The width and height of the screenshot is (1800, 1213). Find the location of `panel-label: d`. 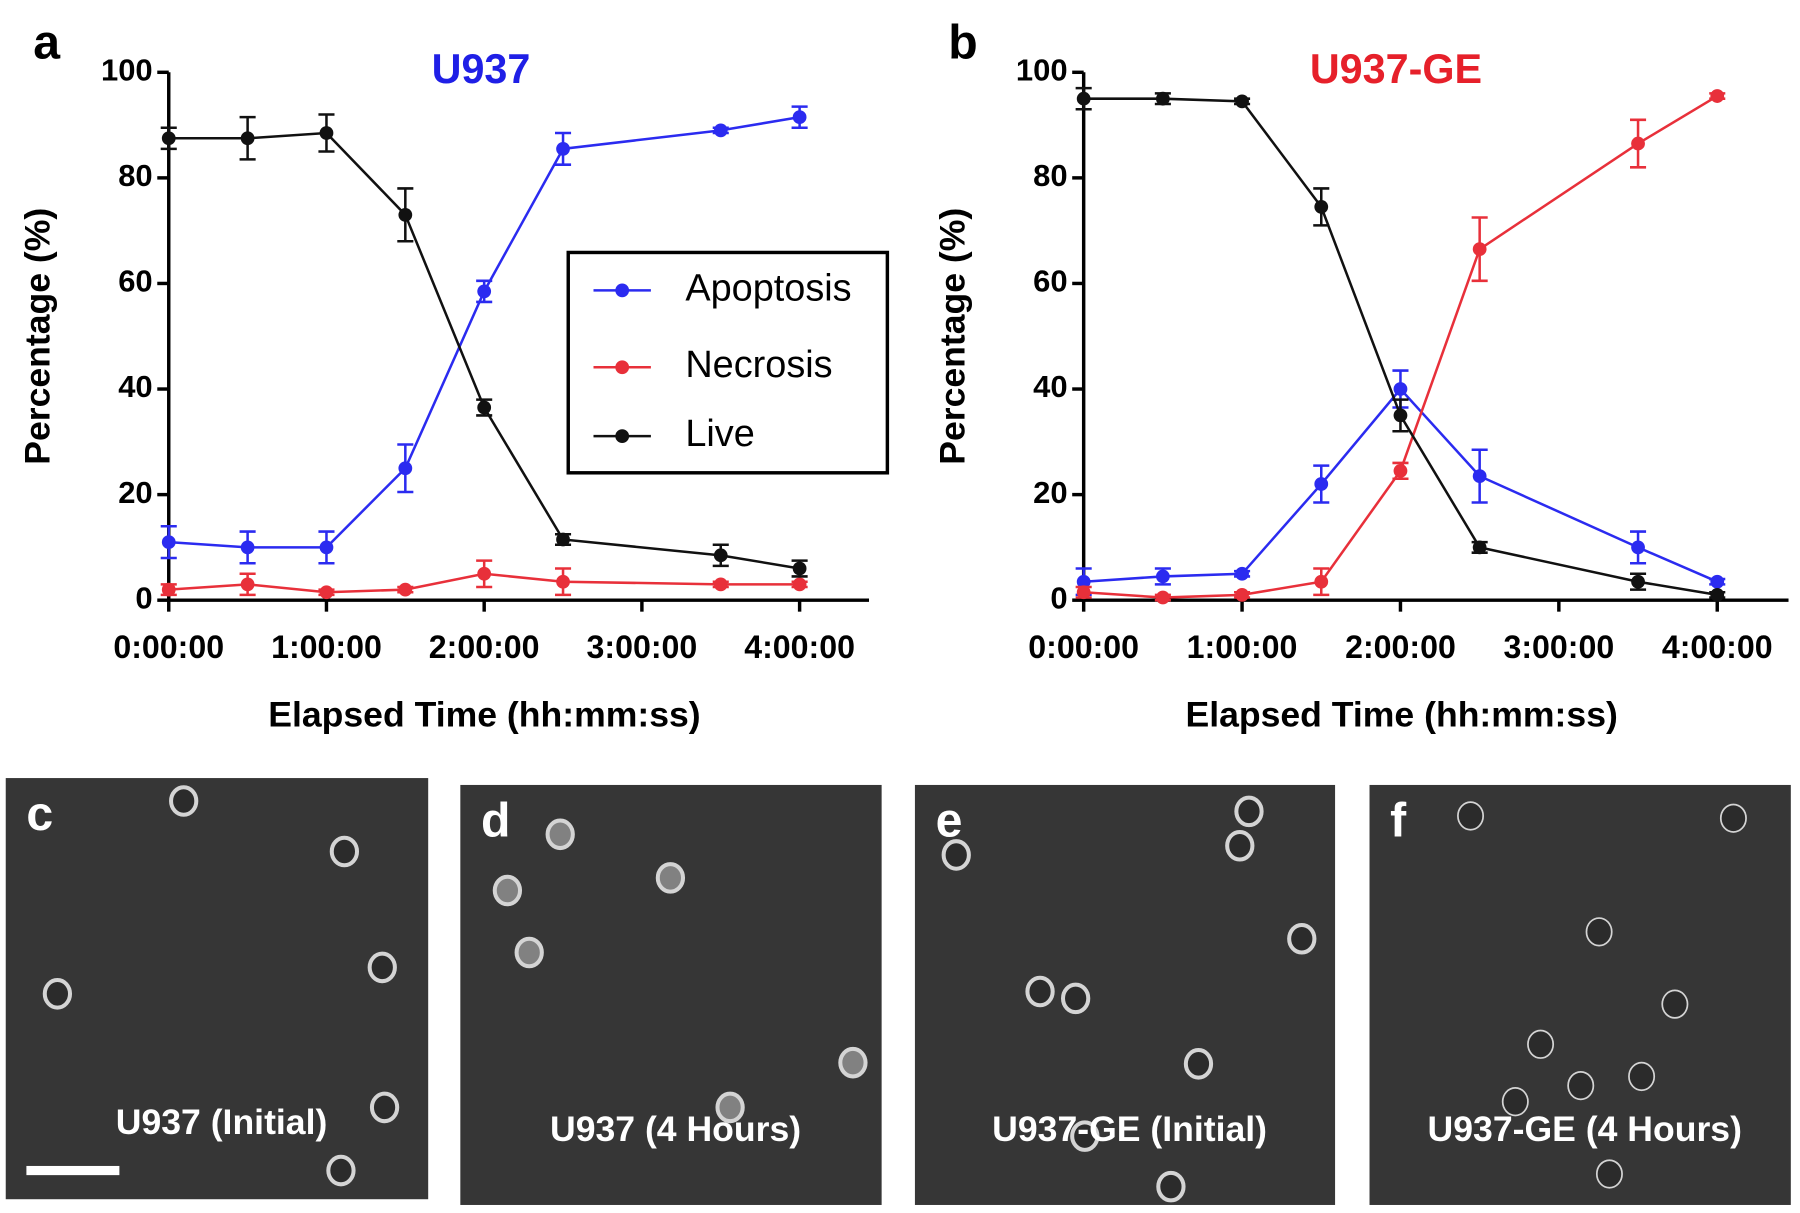

panel-label: d is located at coordinates (495, 821).